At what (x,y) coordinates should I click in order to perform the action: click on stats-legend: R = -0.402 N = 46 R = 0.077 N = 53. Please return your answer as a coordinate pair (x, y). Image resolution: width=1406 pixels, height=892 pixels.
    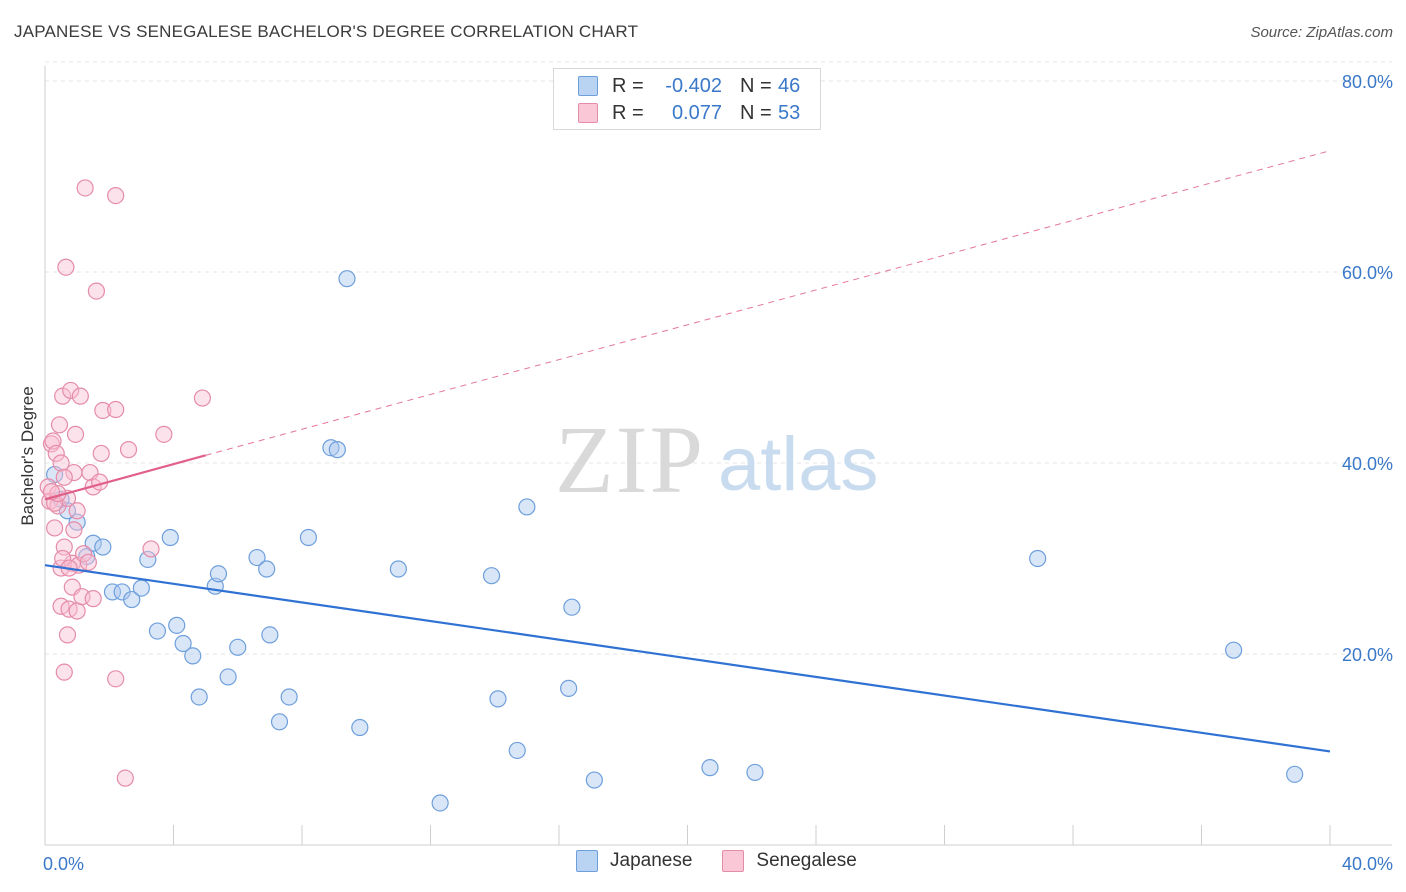
    Looking at the image, I should click on (687, 99).